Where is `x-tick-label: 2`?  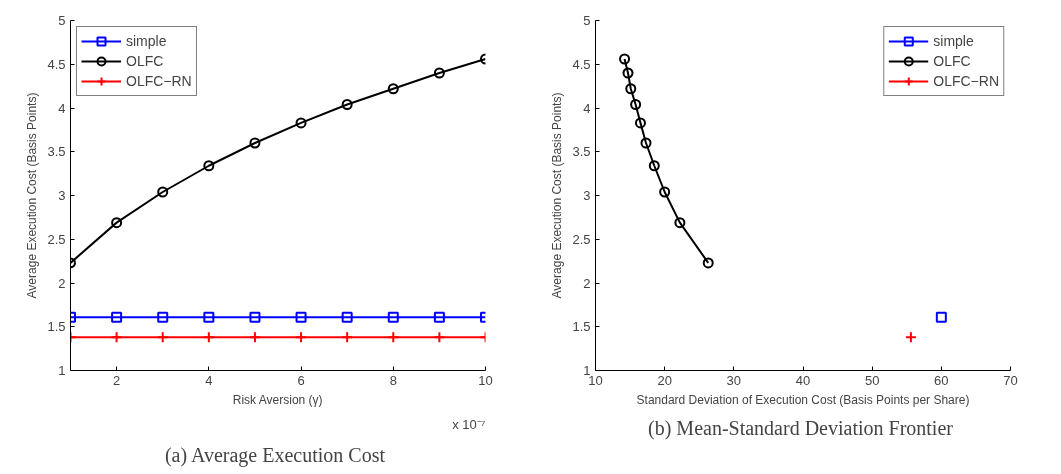
x-tick-label: 2 is located at coordinates (117, 380).